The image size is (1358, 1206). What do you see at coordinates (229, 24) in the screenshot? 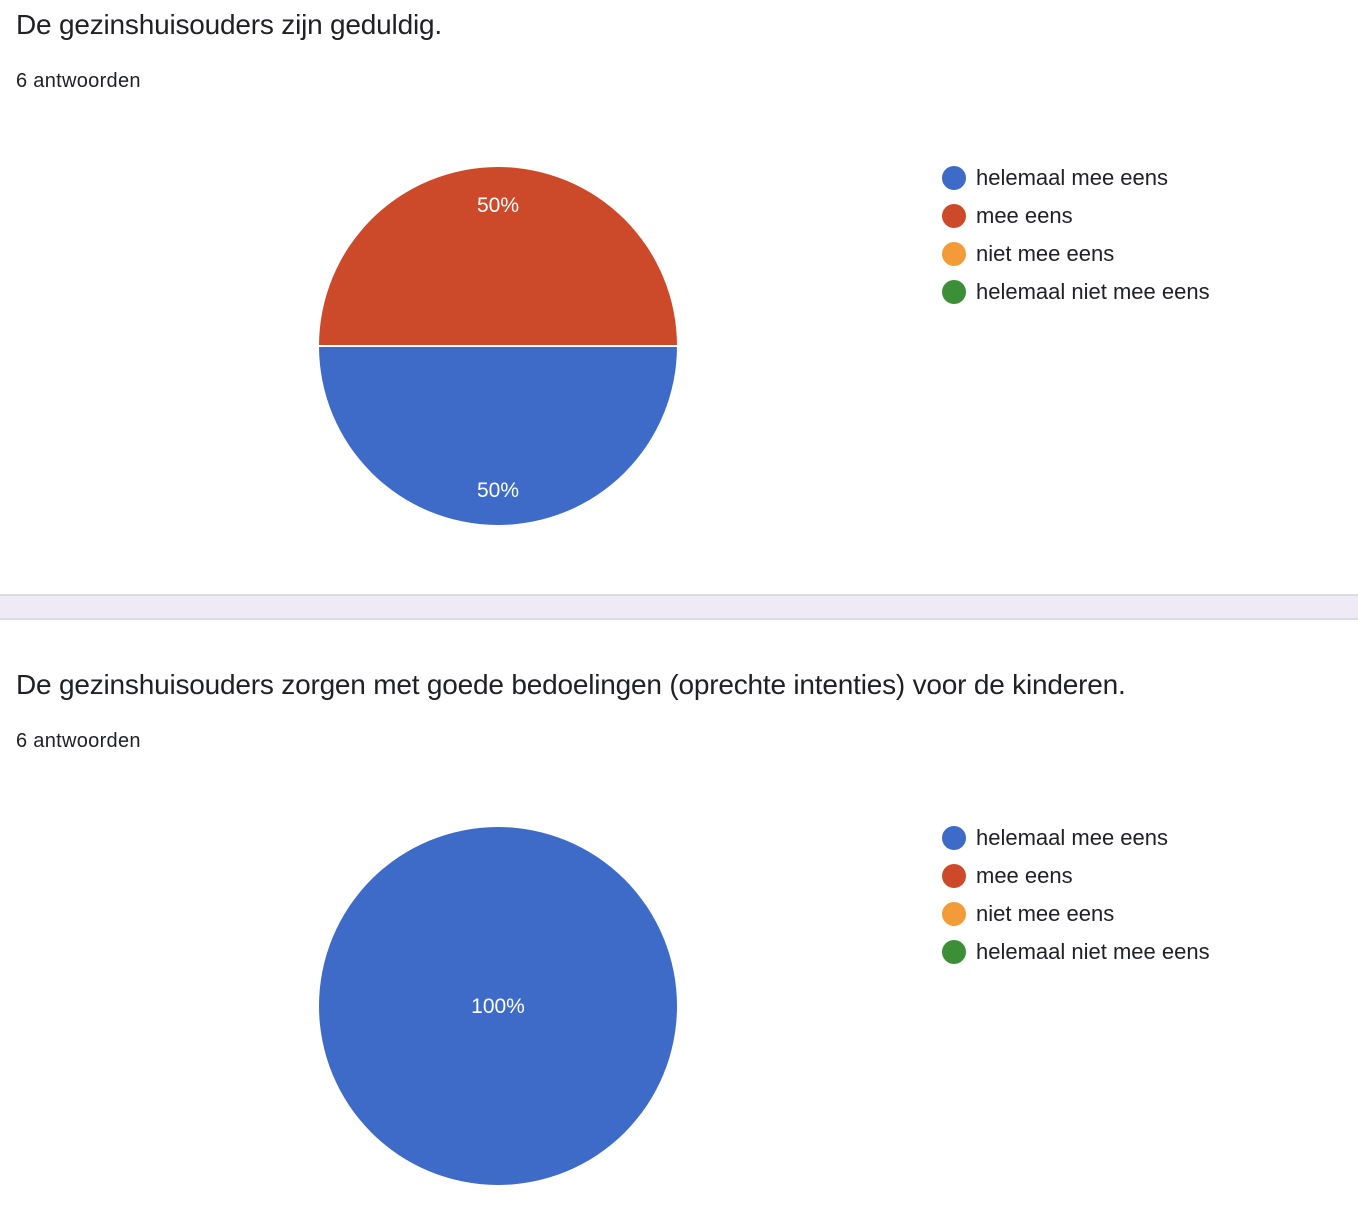
I see `question-title: De gezinshuisouders zijn geduldig.` at bounding box center [229, 24].